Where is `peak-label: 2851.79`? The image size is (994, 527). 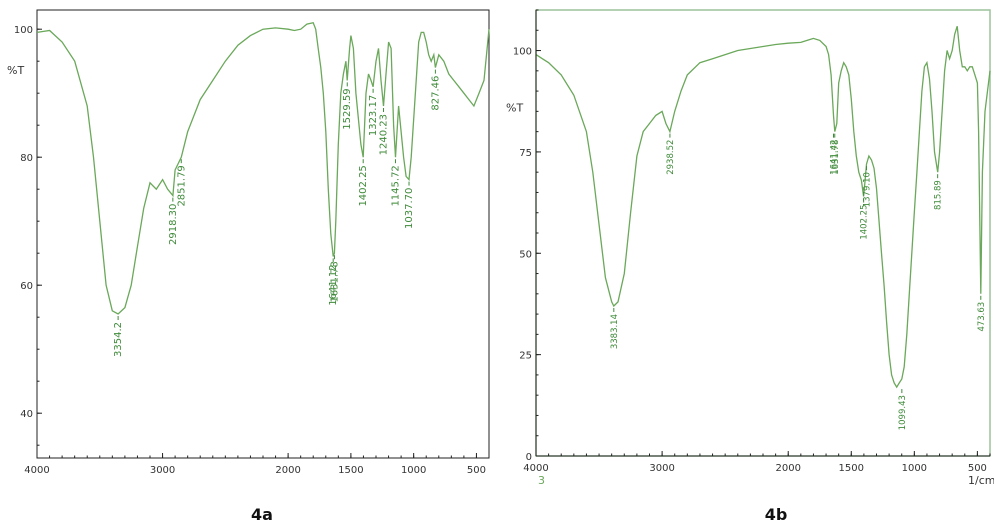
peak-label: 2851.79 is located at coordinates (181, 185).